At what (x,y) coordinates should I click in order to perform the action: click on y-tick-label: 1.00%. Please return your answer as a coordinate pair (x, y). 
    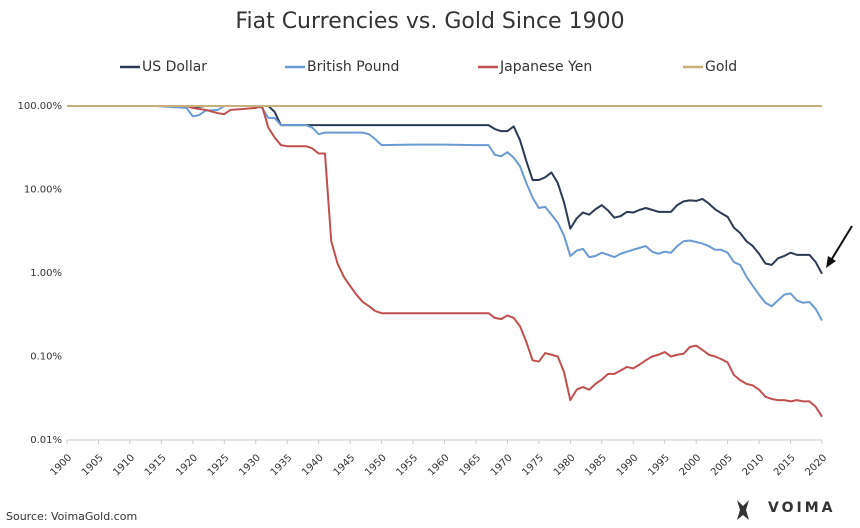
    Looking at the image, I should click on (46, 273).